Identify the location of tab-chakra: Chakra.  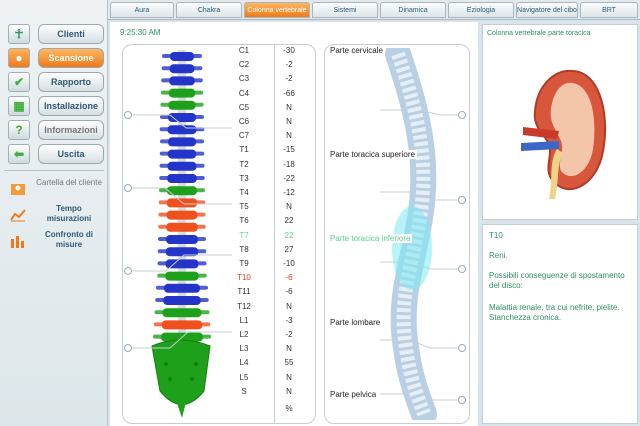
(209, 10).